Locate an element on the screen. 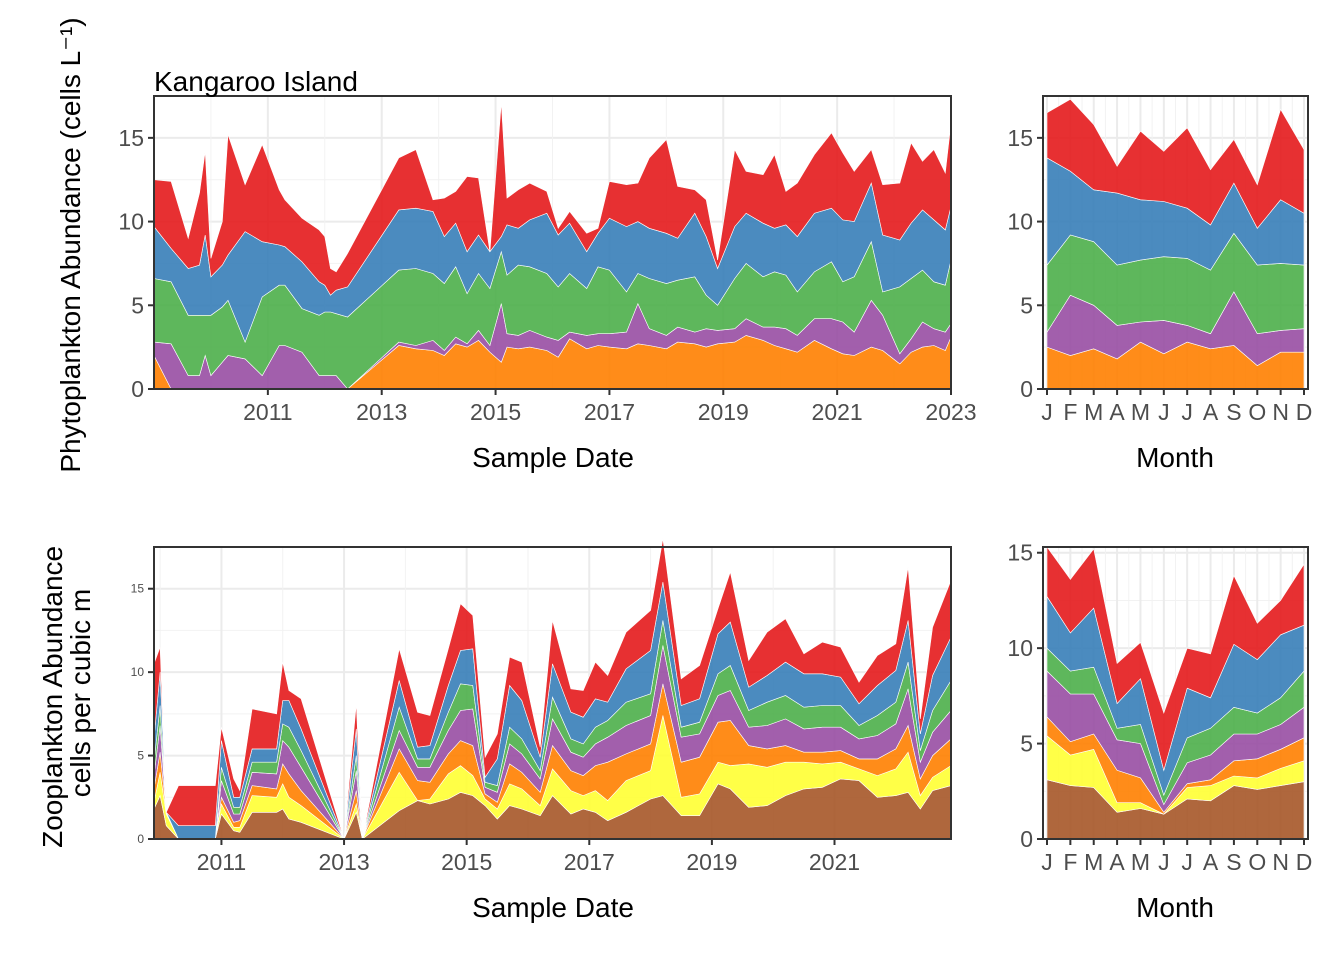 The height and width of the screenshot is (960, 1344). p1-x-tick-label: 2019 is located at coordinates (723, 412).